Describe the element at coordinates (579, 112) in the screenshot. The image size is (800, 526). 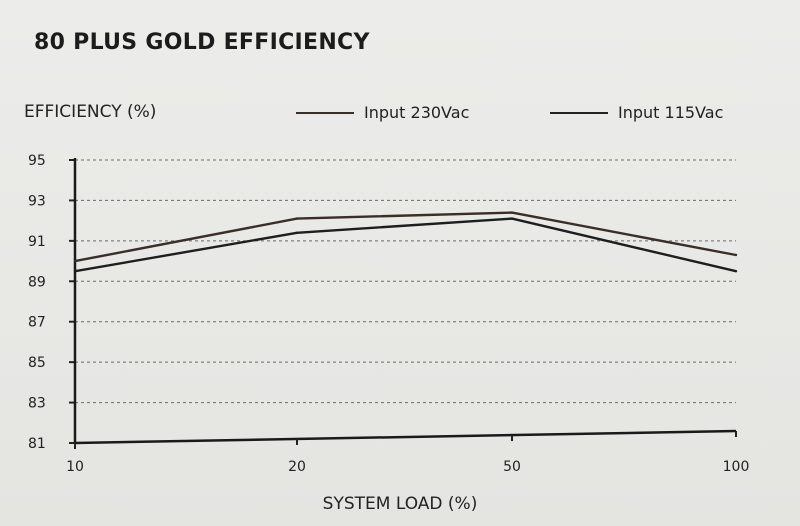
I see `legend-swatch-115vac` at that location.